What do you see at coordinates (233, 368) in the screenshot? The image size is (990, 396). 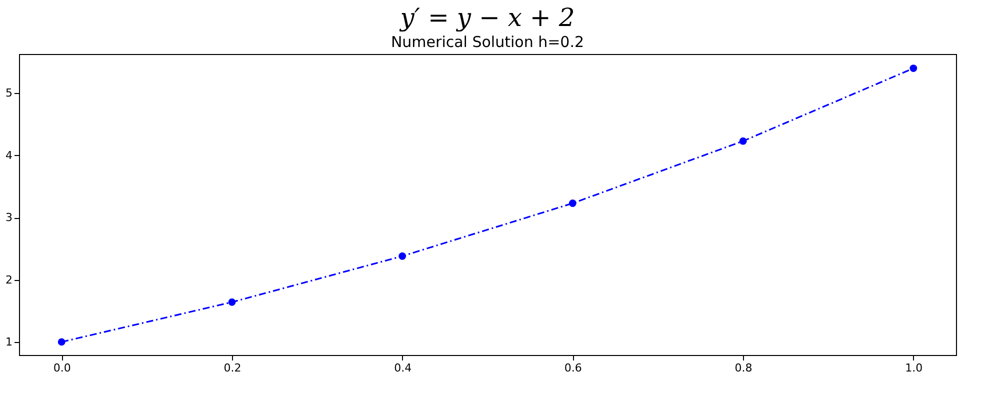 I see `x-tick-label: 0.2` at bounding box center [233, 368].